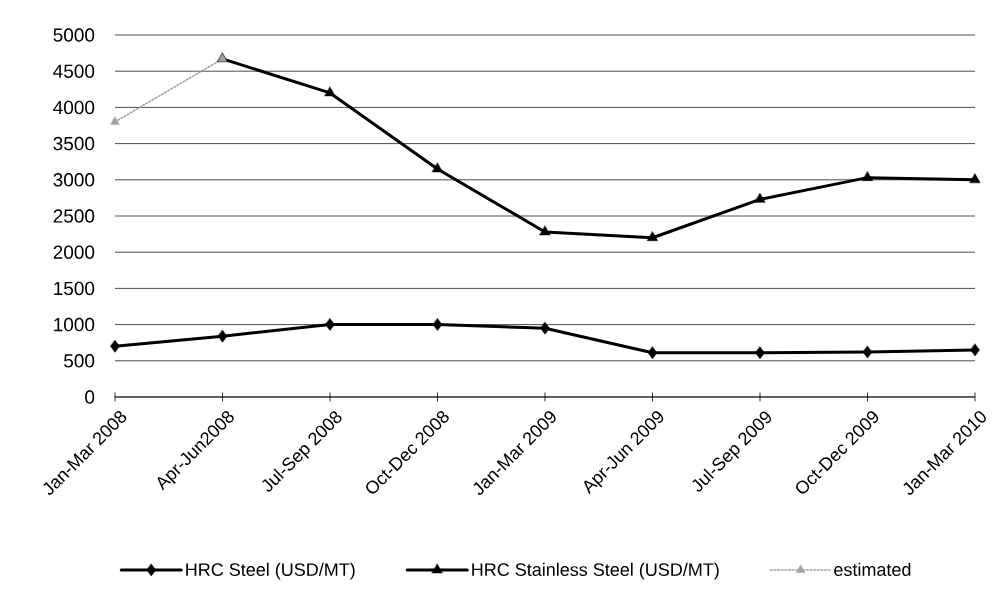 The height and width of the screenshot is (598, 1002). I want to click on y-tick-label: 1500, so click(74, 288).